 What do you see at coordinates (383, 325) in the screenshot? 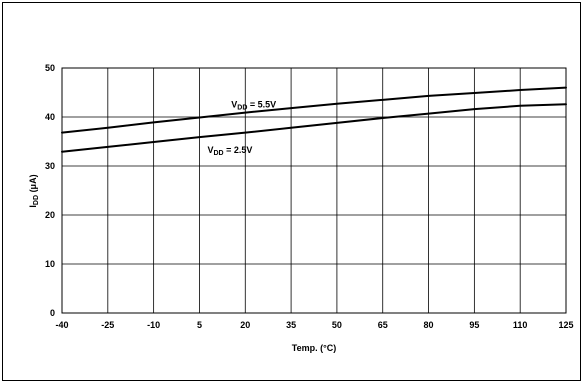
I see `x-tick-label: 65` at bounding box center [383, 325].